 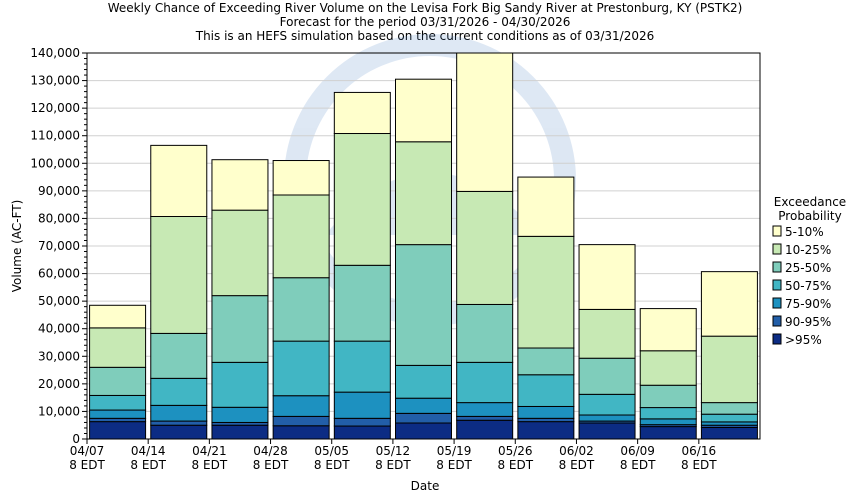 What do you see at coordinates (55, 81) in the screenshot?
I see `y-tick-label: 130,000` at bounding box center [55, 81].